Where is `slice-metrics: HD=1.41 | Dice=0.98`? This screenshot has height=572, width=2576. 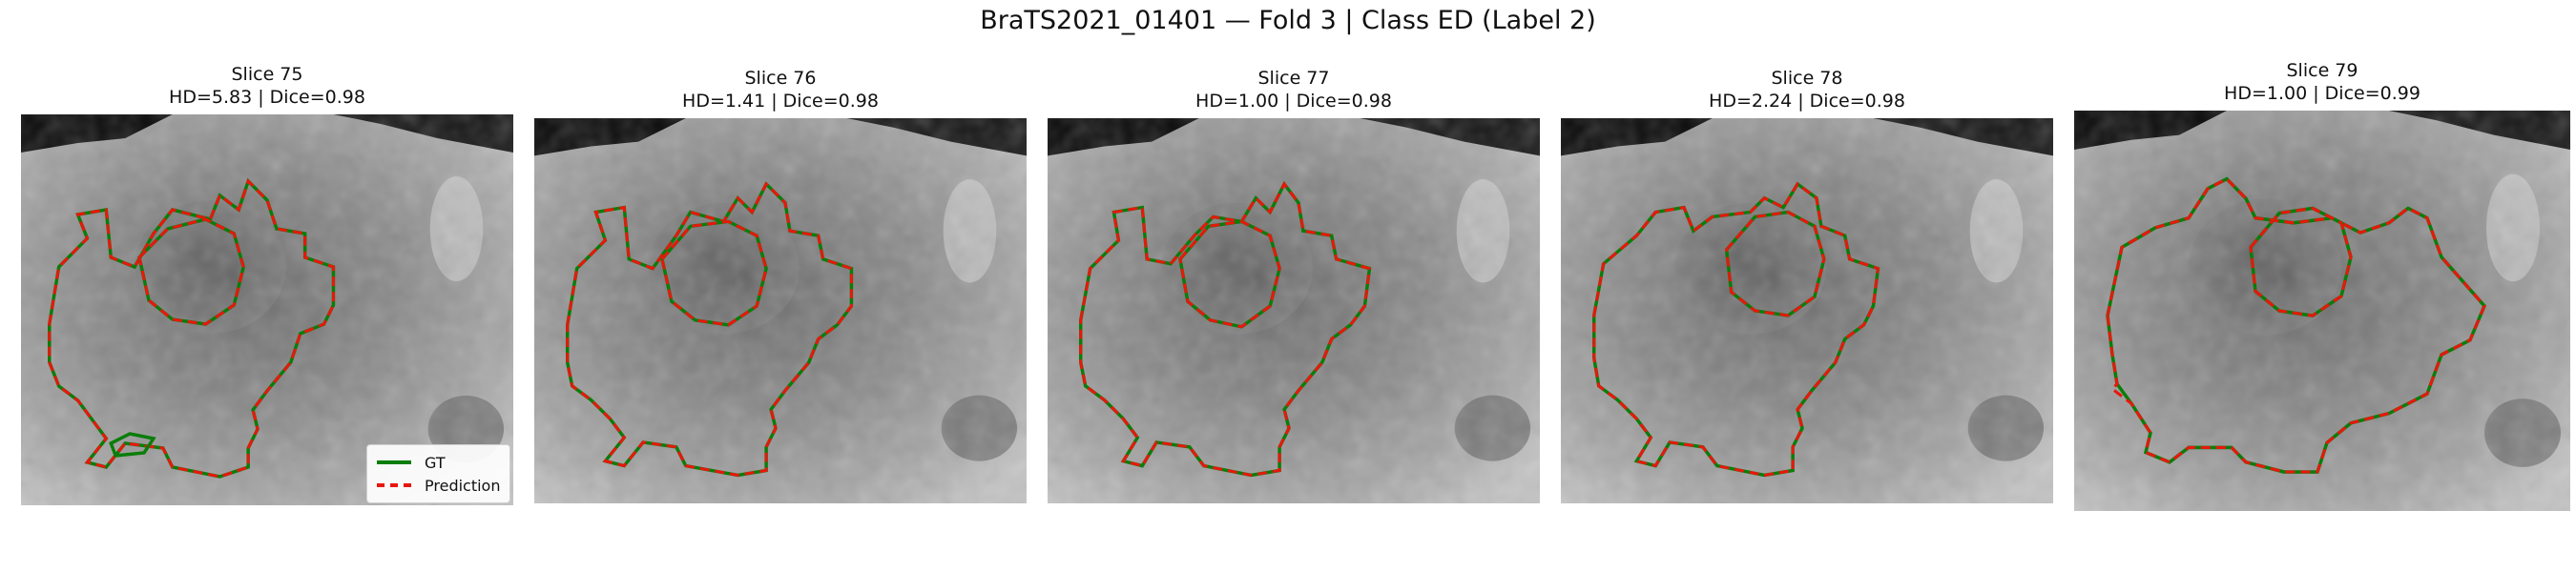
slice-metrics: HD=1.41 | Dice=0.98 is located at coordinates (780, 101).